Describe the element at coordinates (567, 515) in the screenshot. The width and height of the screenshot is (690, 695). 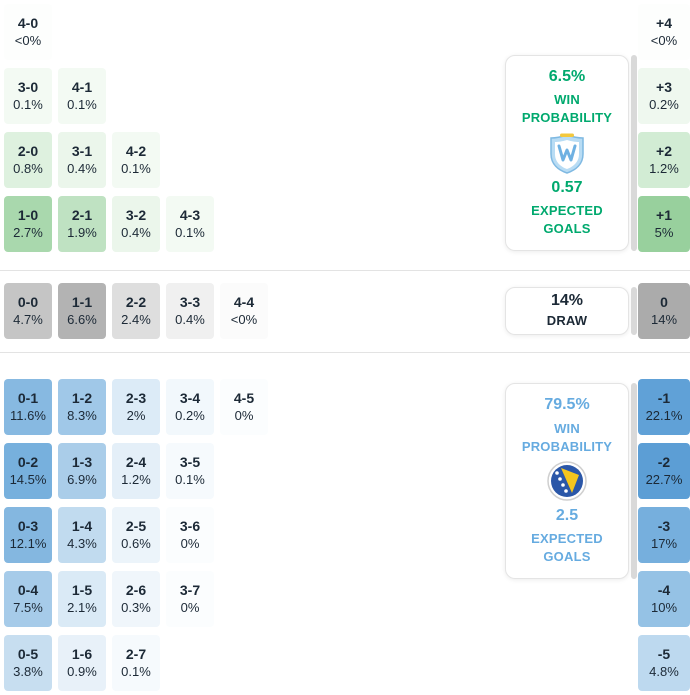
I see `away-expected-goals-value: 2.5` at that location.